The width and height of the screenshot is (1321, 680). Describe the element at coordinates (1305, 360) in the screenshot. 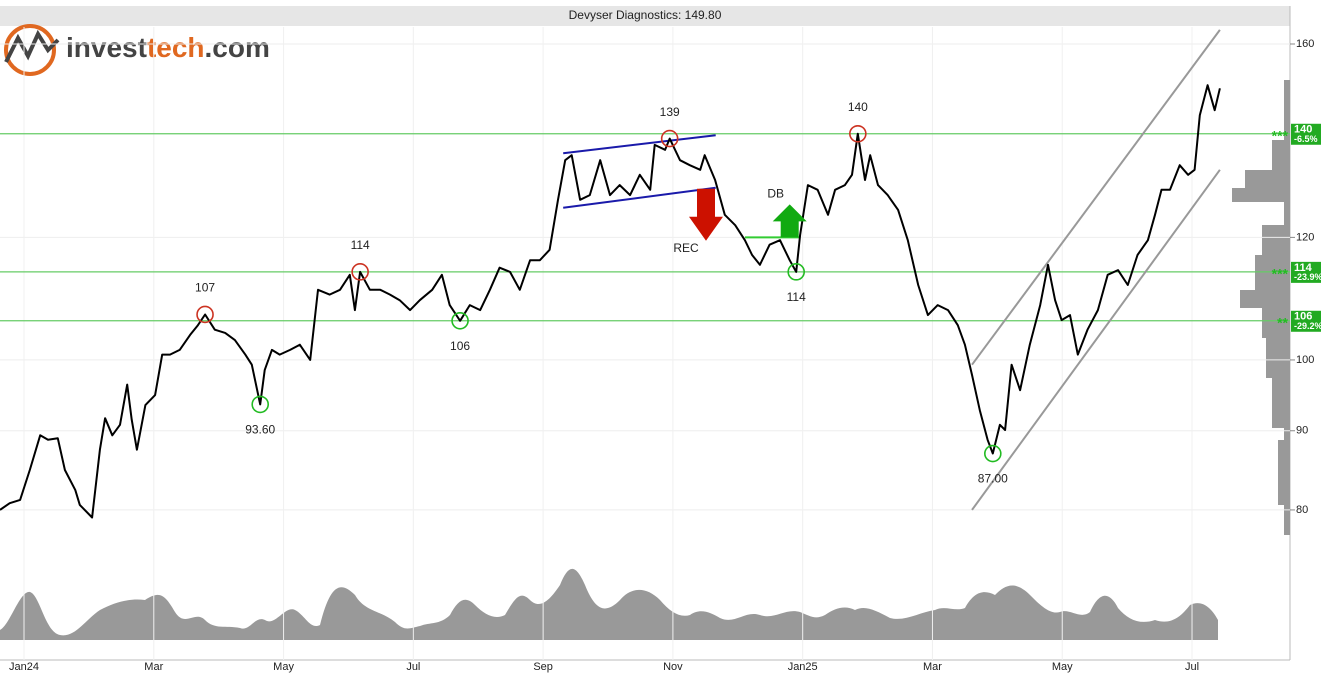

I see `y-tick-label: 100` at that location.